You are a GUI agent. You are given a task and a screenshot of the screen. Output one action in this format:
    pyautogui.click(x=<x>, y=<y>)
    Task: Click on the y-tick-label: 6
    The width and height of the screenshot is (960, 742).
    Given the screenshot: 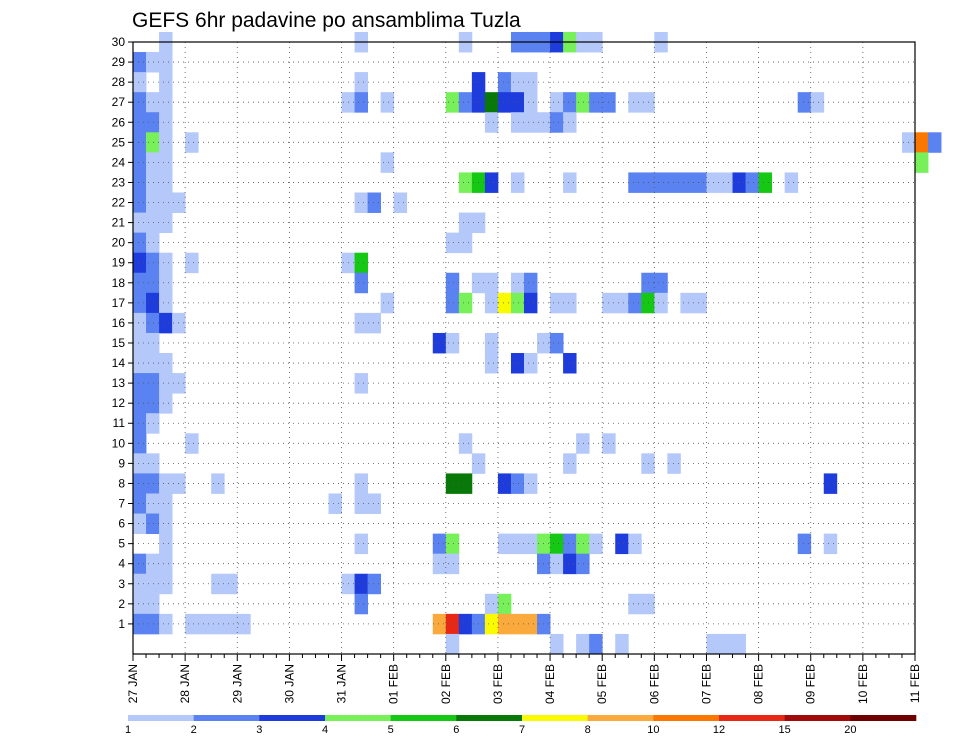 What is the action you would take?
    pyautogui.click(x=121, y=524)
    